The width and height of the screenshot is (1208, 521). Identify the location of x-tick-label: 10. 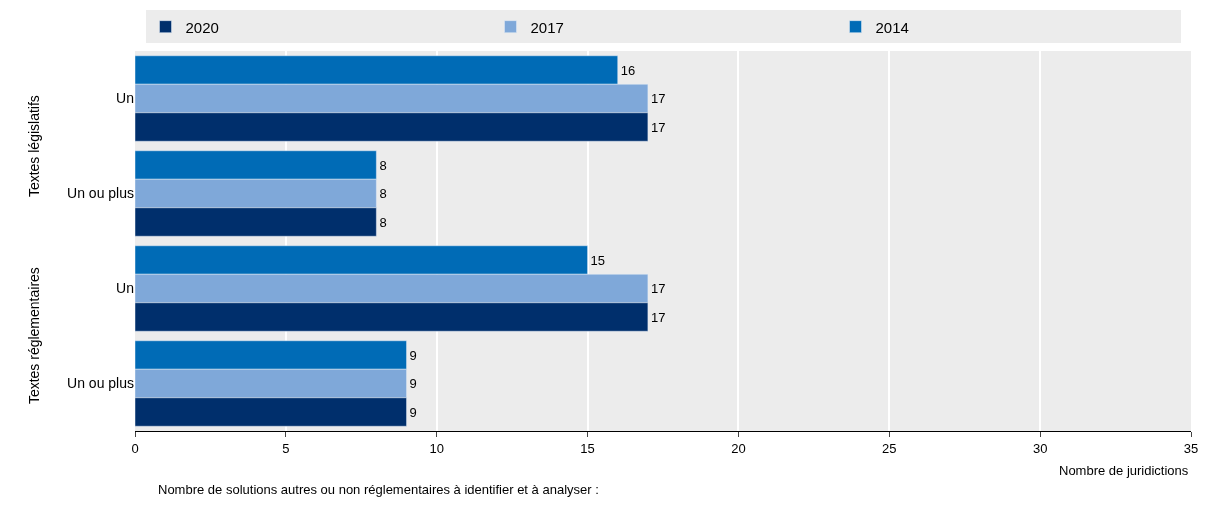
(436, 448).